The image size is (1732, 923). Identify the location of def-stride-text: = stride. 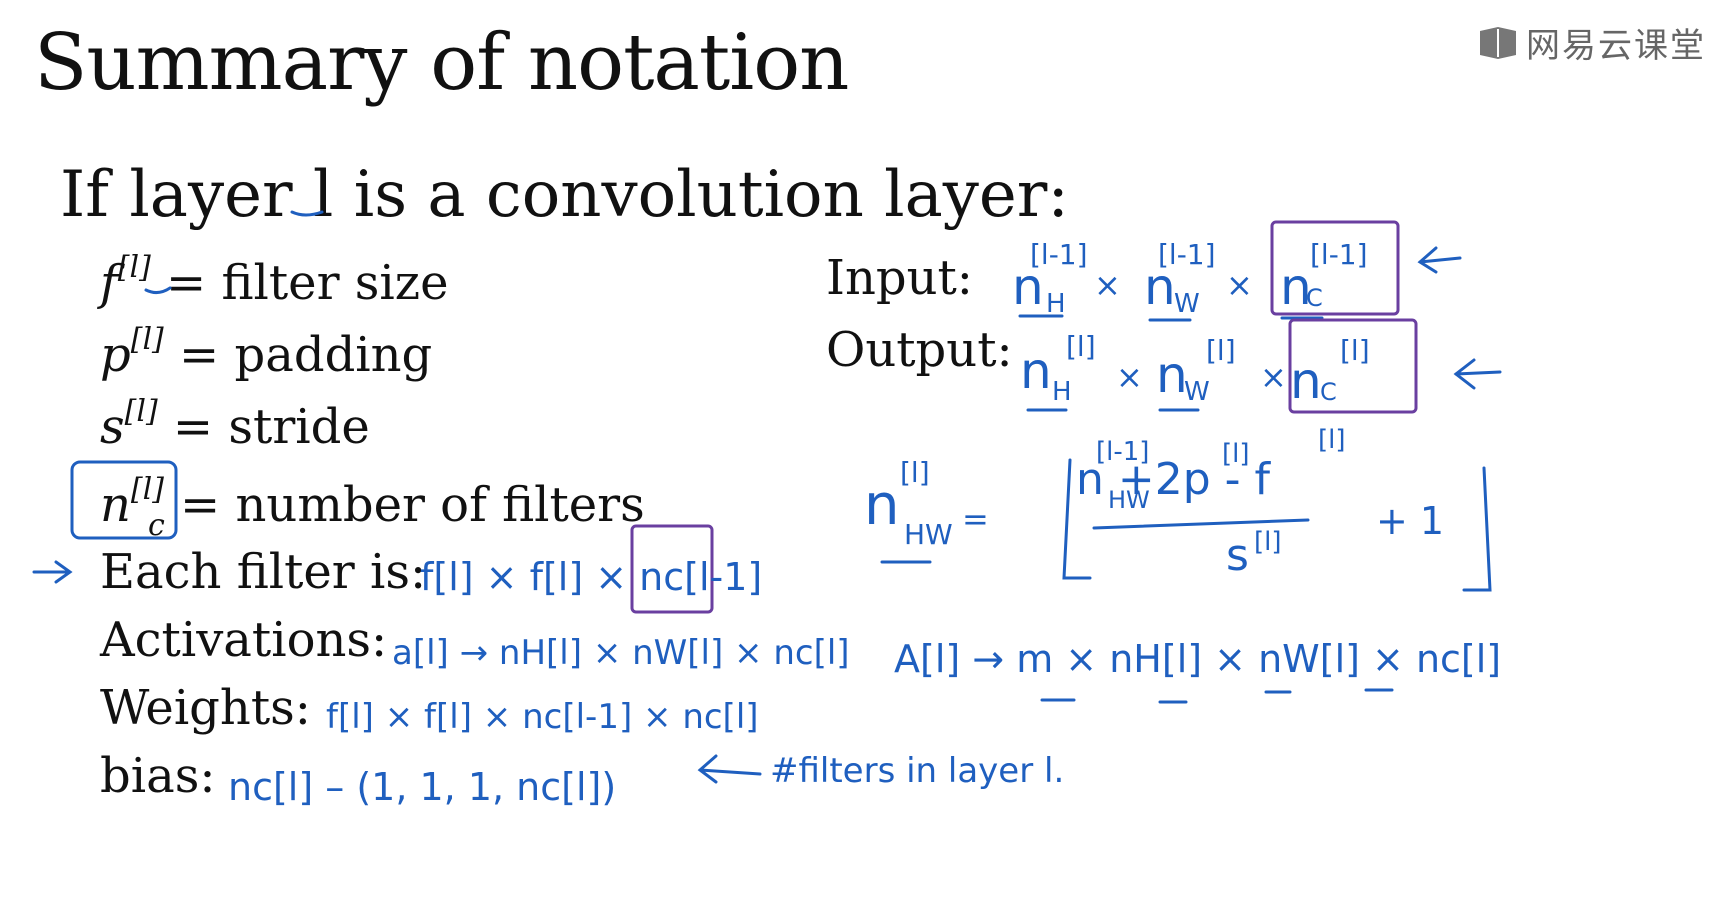
(271, 427).